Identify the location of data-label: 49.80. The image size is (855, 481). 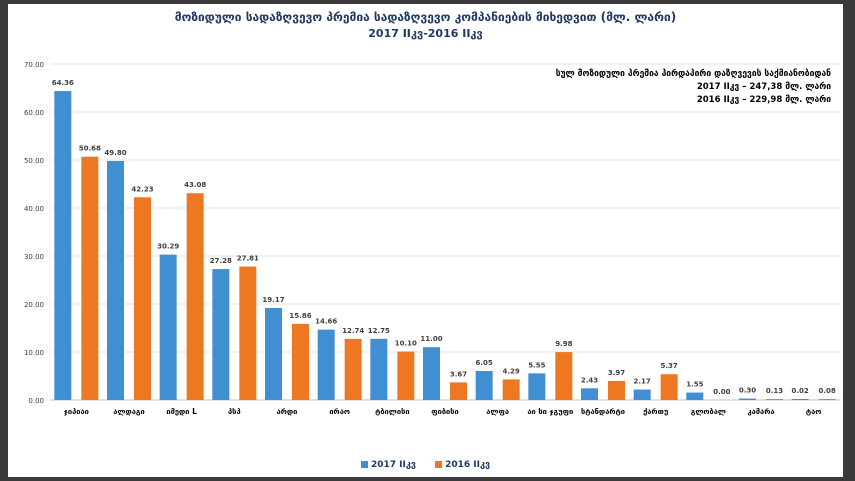
(115, 153).